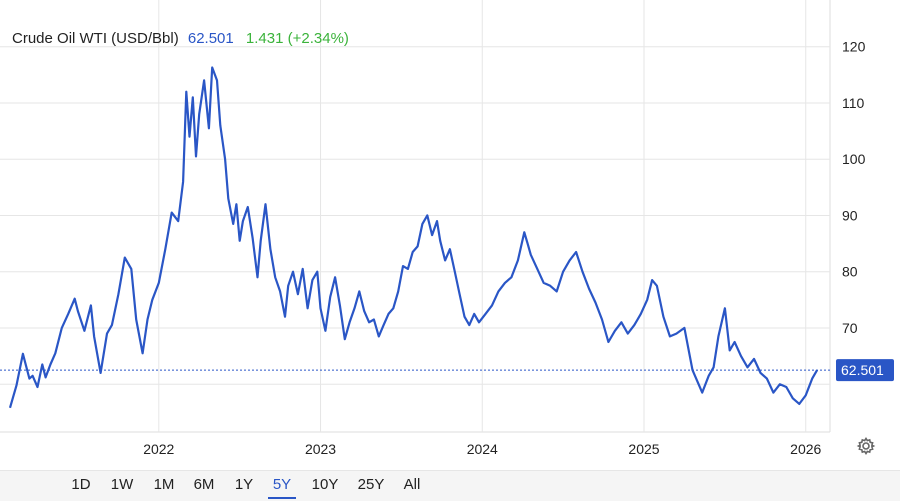  What do you see at coordinates (95, 38) in the screenshot?
I see `chart-title: Crude Oil WTI (USD/Bbl)` at bounding box center [95, 38].